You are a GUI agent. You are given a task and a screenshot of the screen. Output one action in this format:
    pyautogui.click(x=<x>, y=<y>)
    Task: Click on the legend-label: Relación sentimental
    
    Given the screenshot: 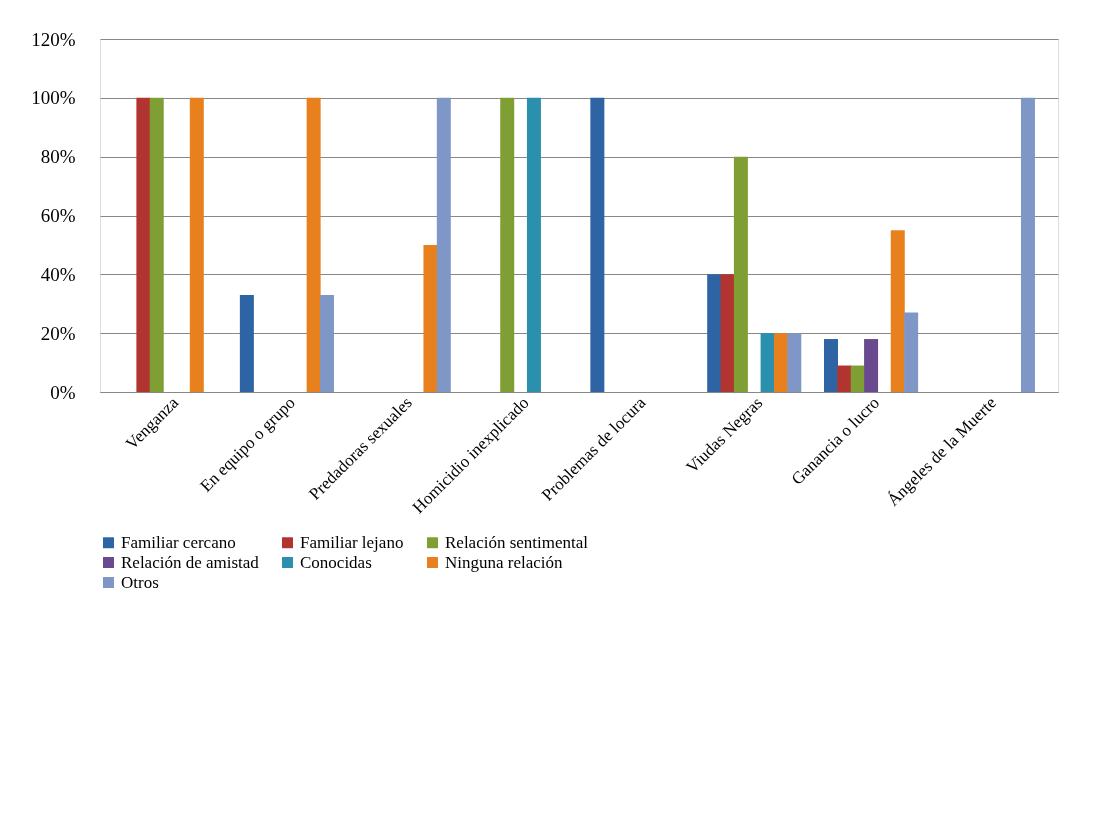 What is the action you would take?
    pyautogui.click(x=517, y=542)
    